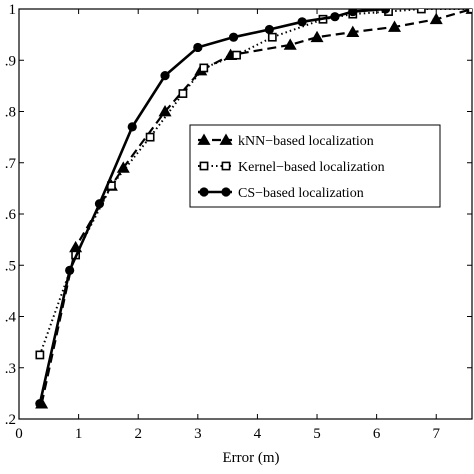 The height and width of the screenshot is (474, 474). Describe the element at coordinates (10, 420) in the screenshot. I see `y-tick-label: .2` at that location.